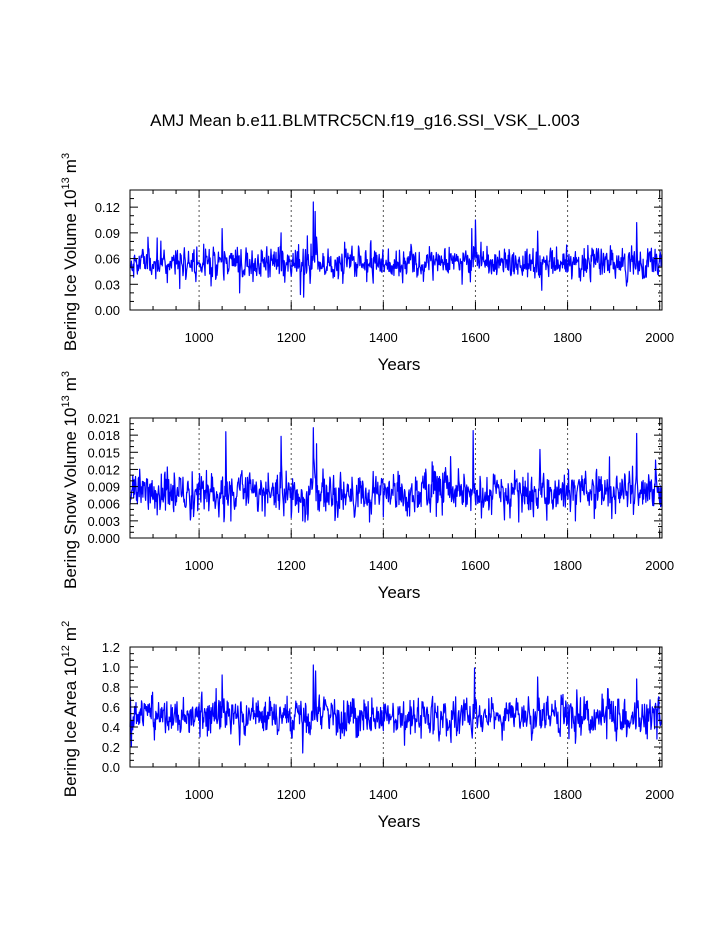 This screenshot has width=723, height=935. What do you see at coordinates (107, 207) in the screenshot?
I see `y-tick-label: 0.12` at bounding box center [107, 207].